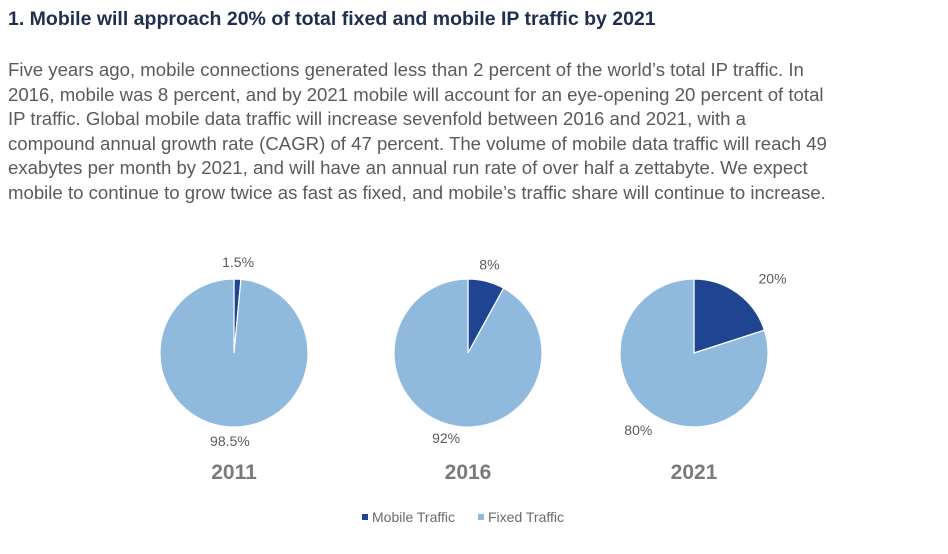  What do you see at coordinates (468, 472) in the screenshot?
I see `pie-title: 2016` at bounding box center [468, 472].